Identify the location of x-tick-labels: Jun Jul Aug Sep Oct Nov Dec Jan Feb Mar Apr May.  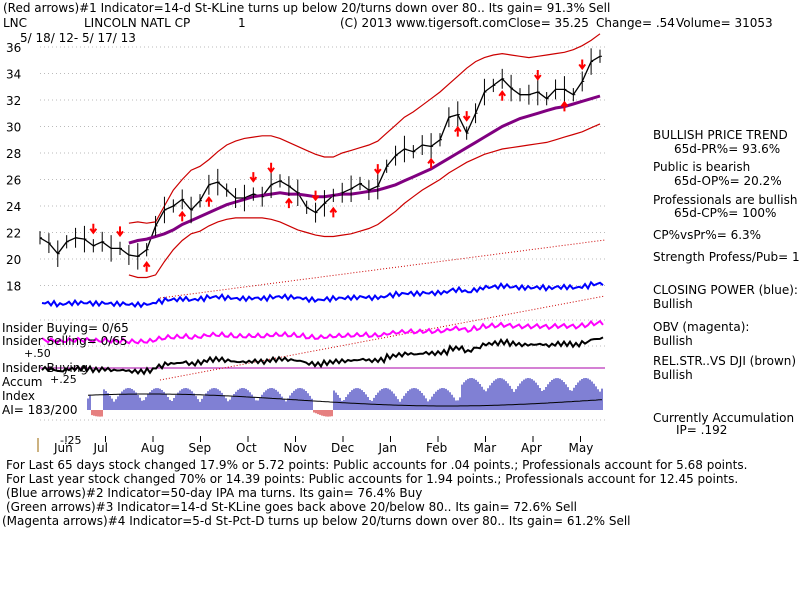
(315, 445).